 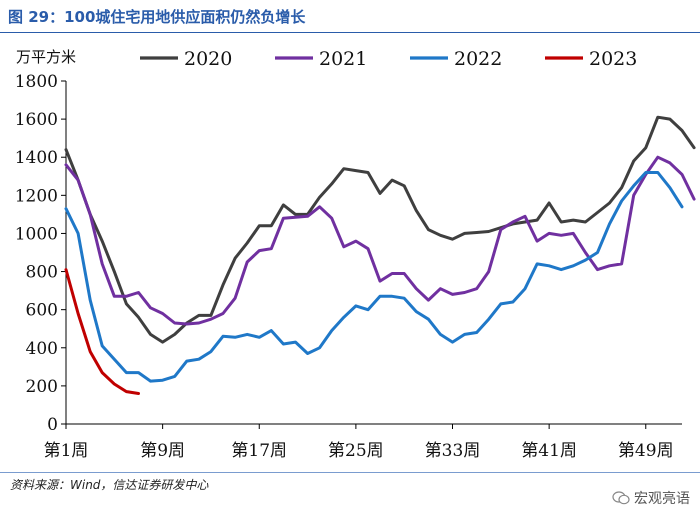 I want to click on x-tick-label: 第33周, so click(x=453, y=451).